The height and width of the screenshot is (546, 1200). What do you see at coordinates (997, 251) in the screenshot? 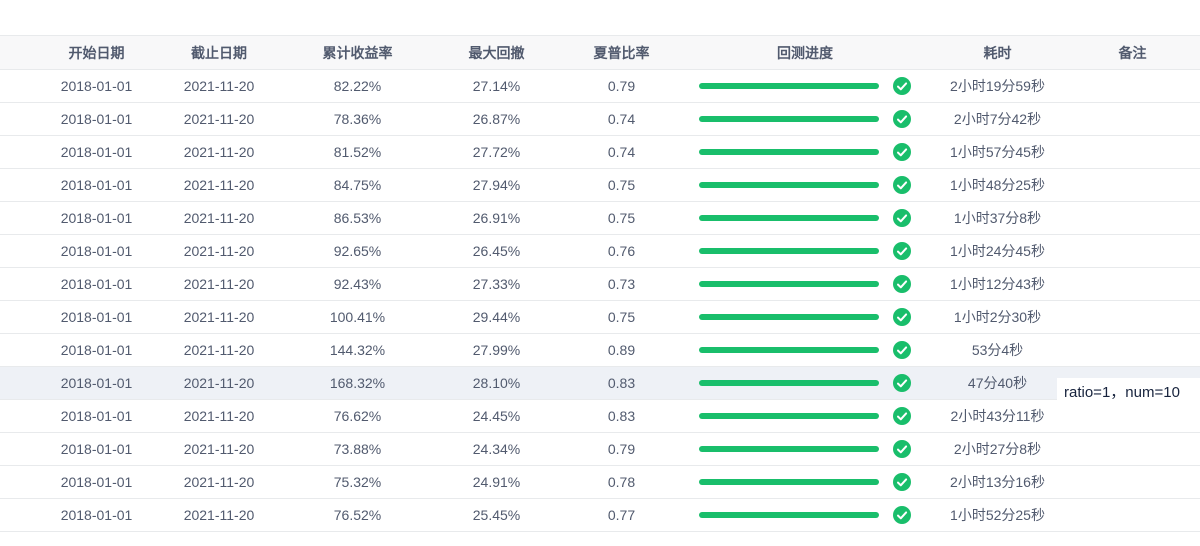
I see `cell-elapsed: 1小时24分45秒` at bounding box center [997, 251].